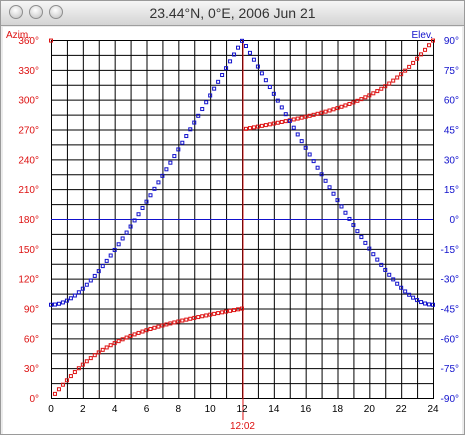  What do you see at coordinates (450, 399) in the screenshot?
I see `elevation-tick-label: -90°` at bounding box center [450, 399].